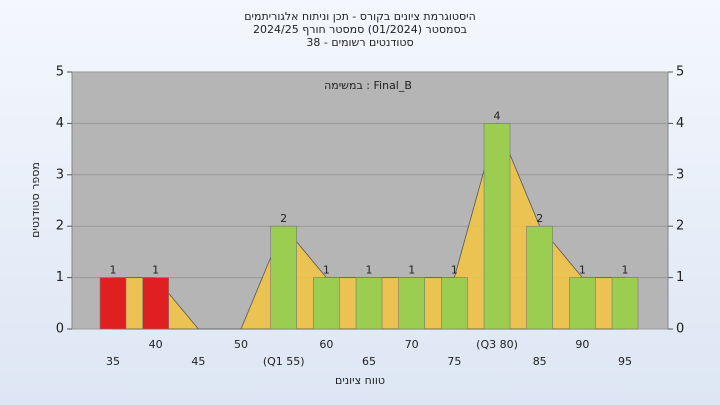  What do you see at coordinates (60, 277) in the screenshot?
I see `y-tick-label: 1` at bounding box center [60, 277].